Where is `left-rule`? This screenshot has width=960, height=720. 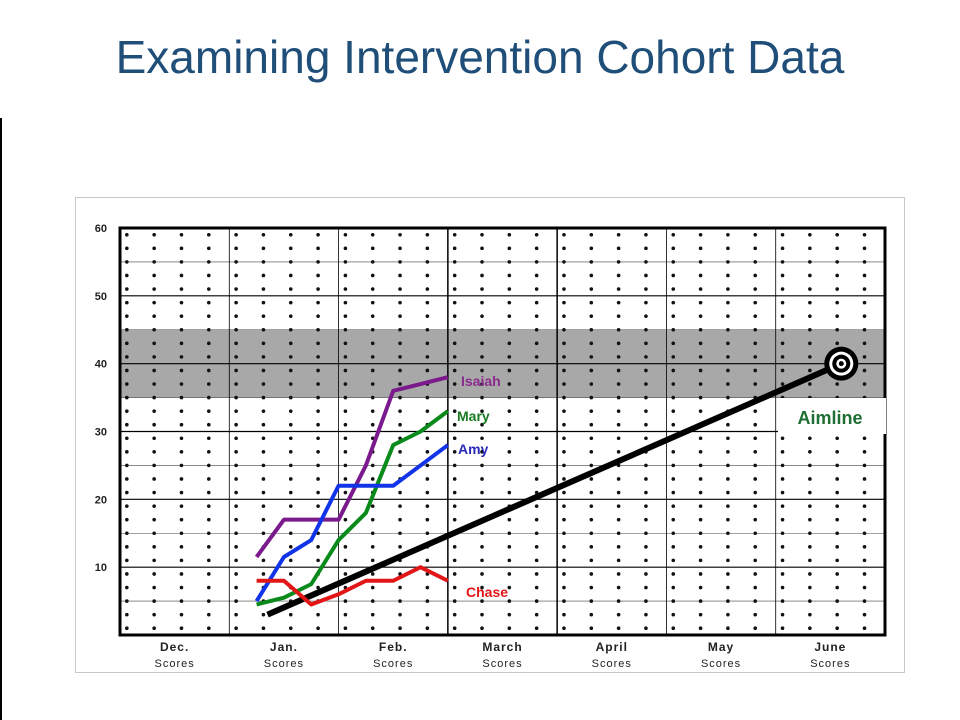 left-rule is located at coordinates (1, 419).